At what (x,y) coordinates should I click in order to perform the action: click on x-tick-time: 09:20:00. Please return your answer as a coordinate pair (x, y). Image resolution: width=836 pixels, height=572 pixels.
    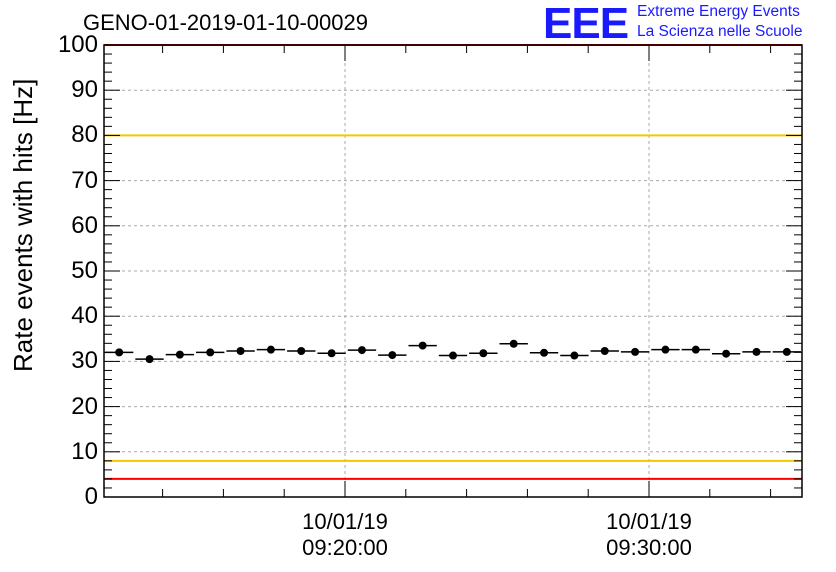
    Looking at the image, I should click on (345, 547).